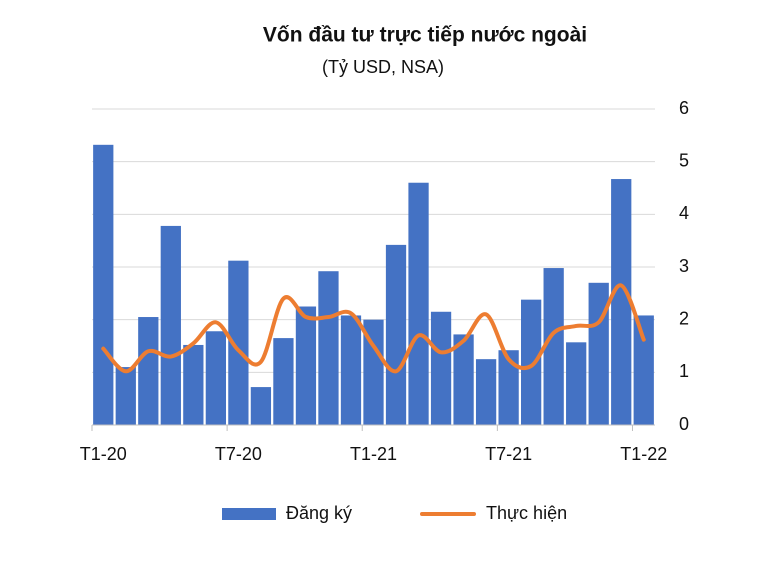  What do you see at coordinates (319, 513) in the screenshot?
I see `legend-label: Đăng ký` at bounding box center [319, 513].